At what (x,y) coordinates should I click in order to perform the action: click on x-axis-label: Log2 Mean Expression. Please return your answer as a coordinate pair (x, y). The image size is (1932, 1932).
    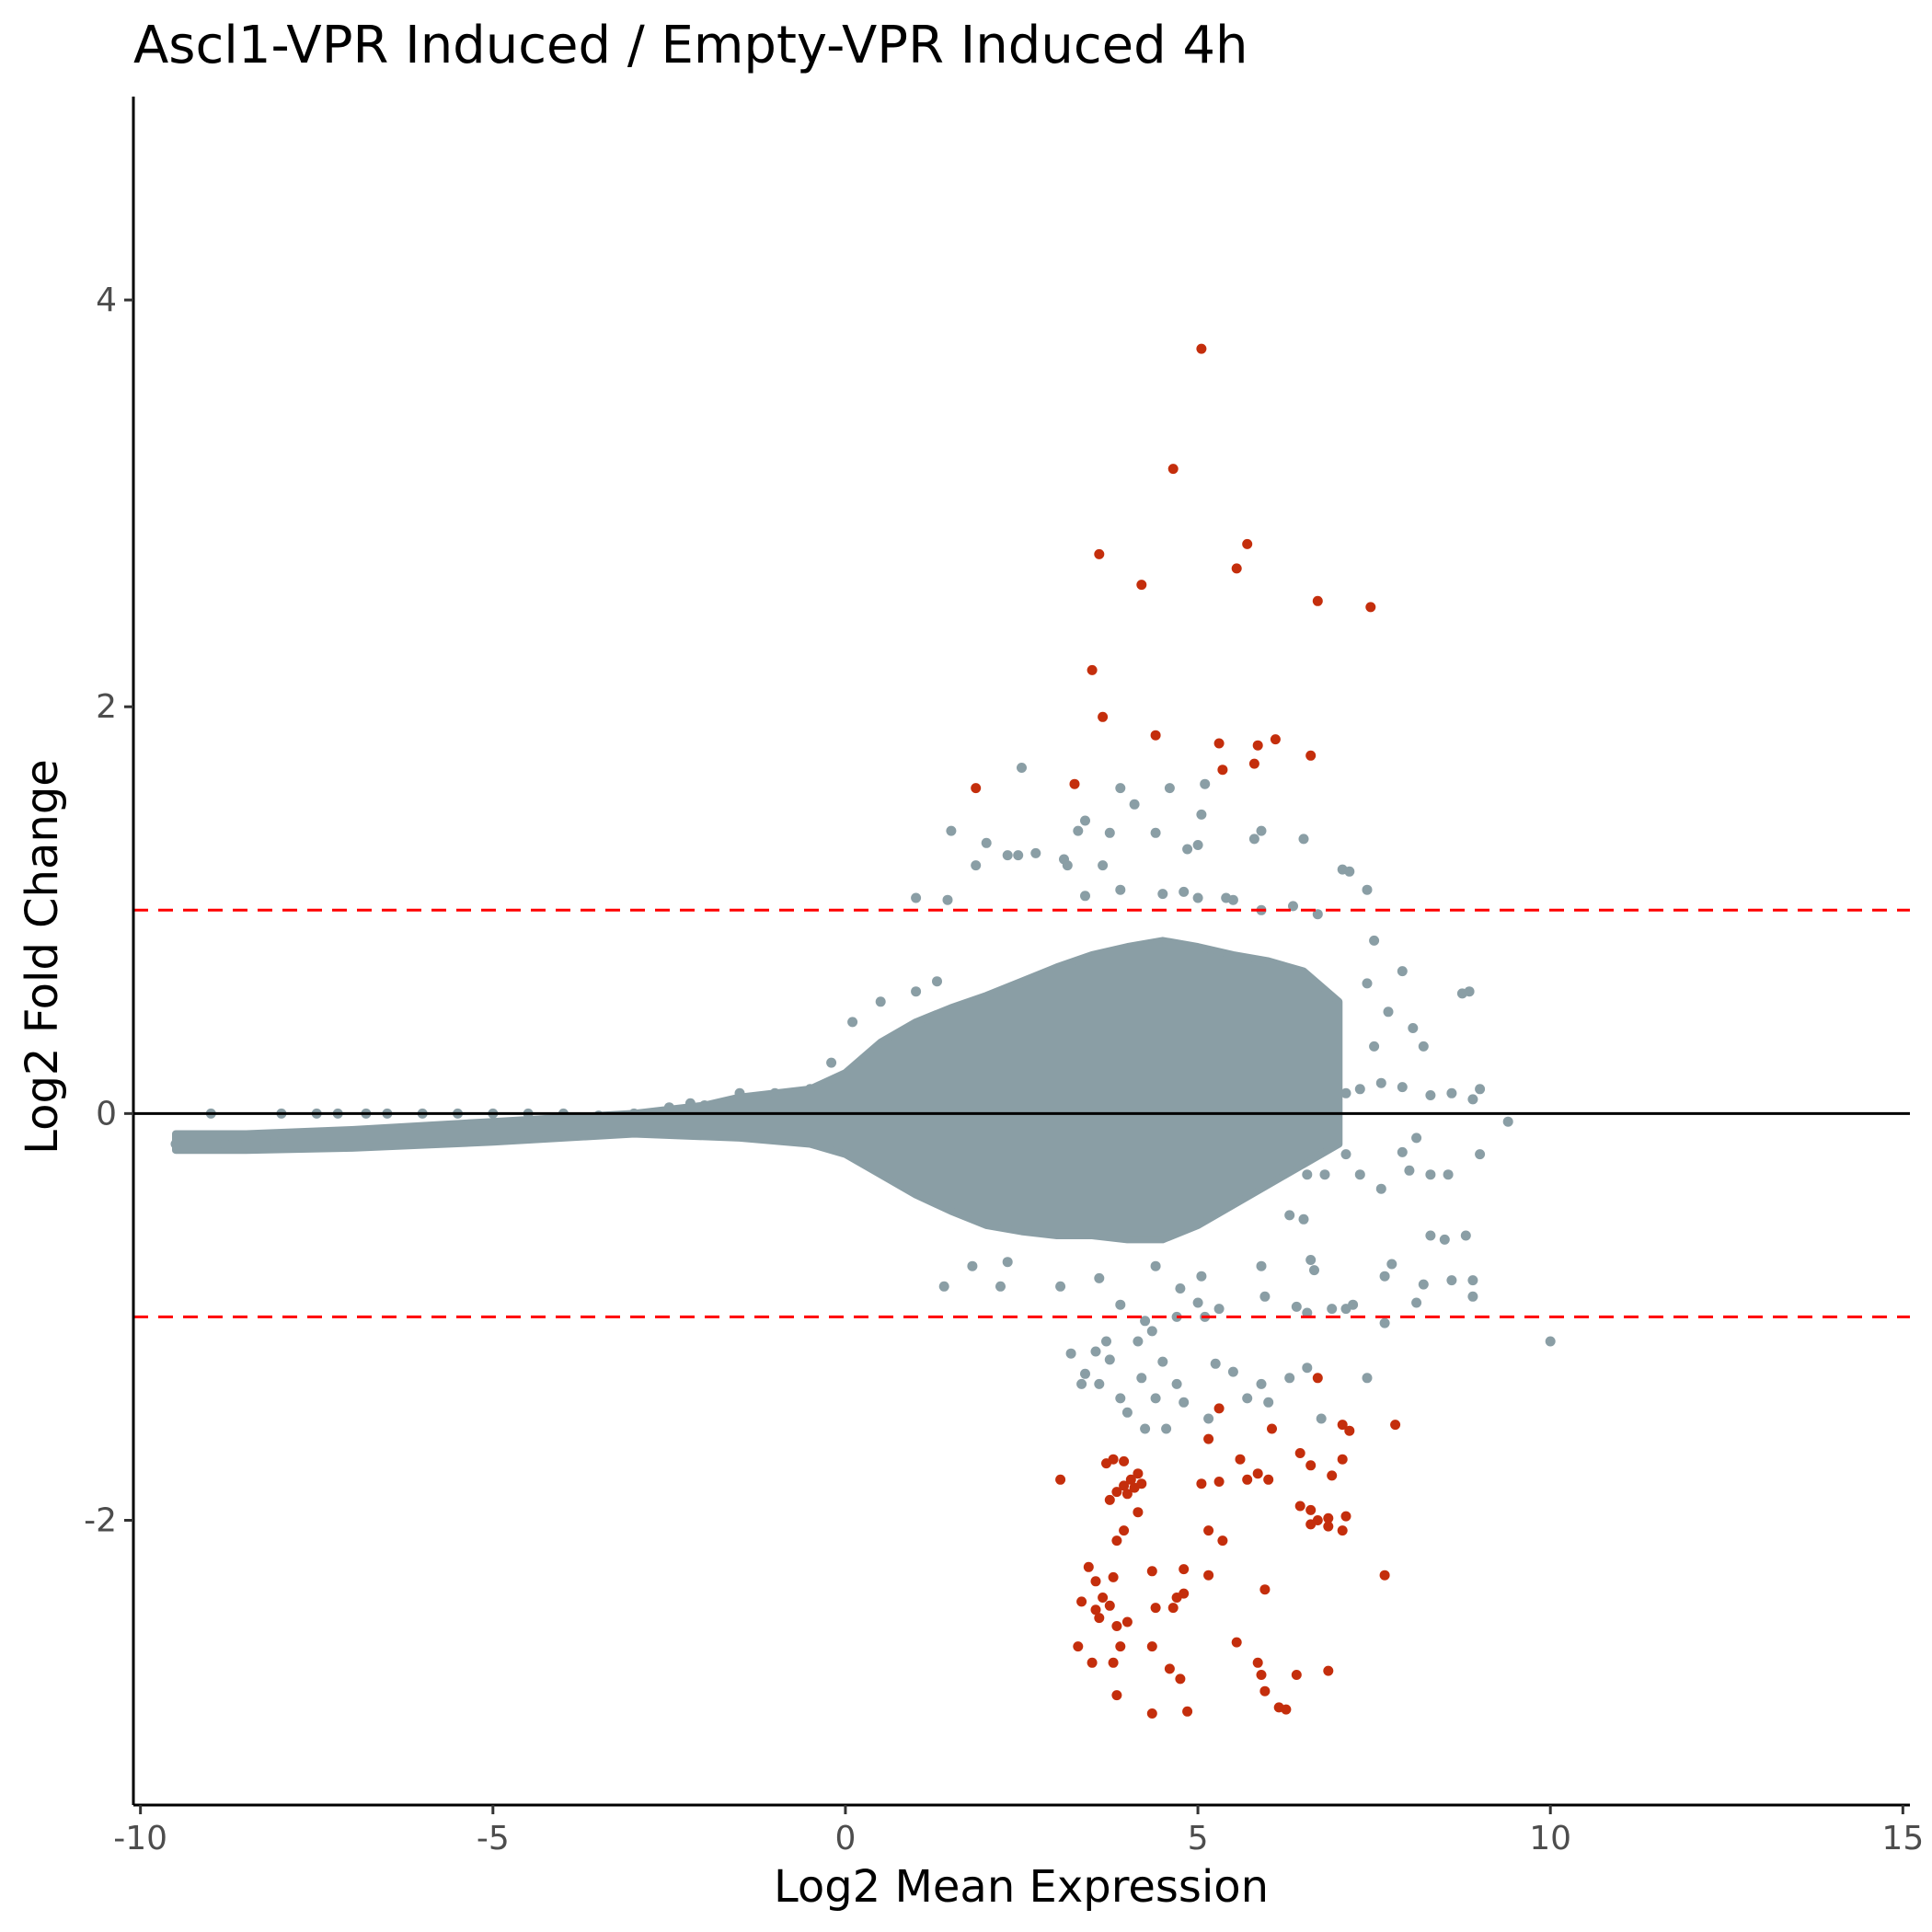
    Looking at the image, I should click on (1021, 1887).